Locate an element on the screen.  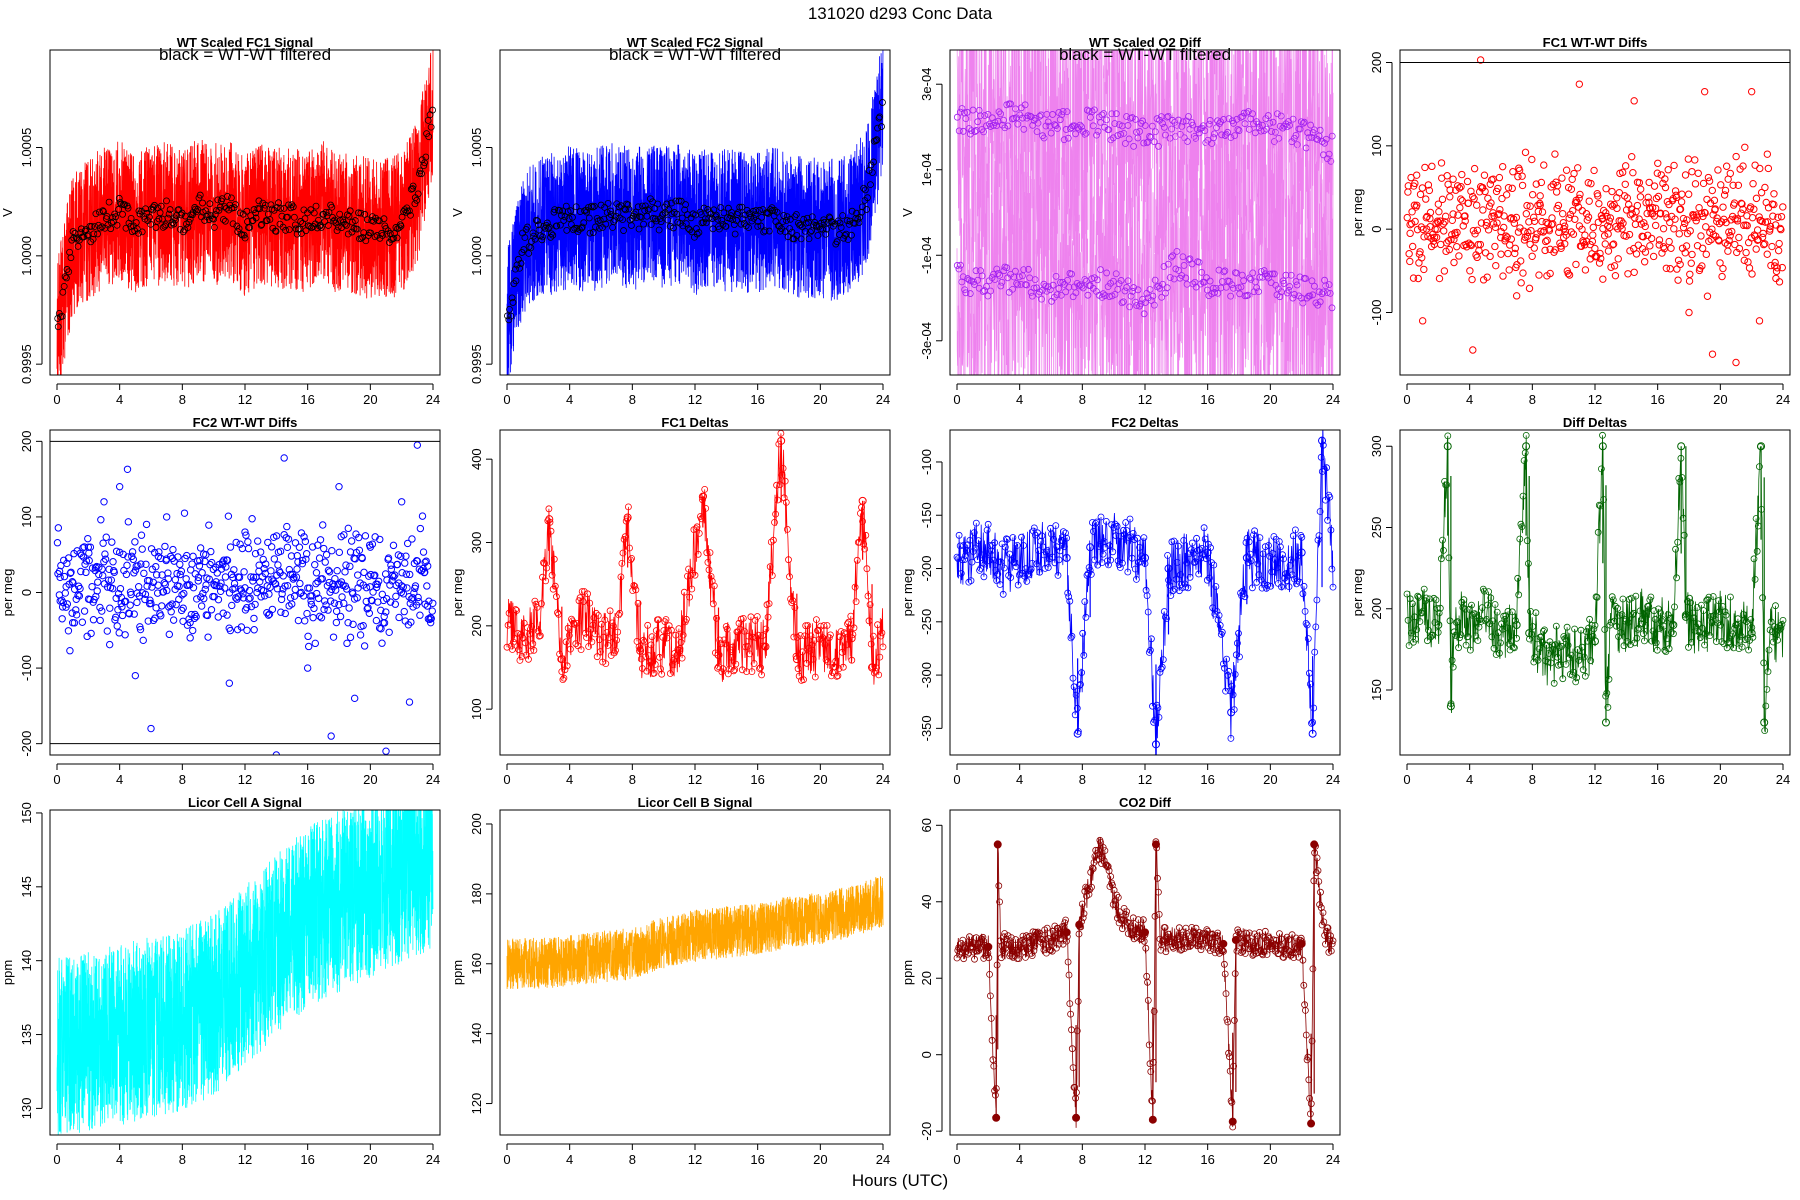
y-tick-label: 200 is located at coordinates (476, 824).